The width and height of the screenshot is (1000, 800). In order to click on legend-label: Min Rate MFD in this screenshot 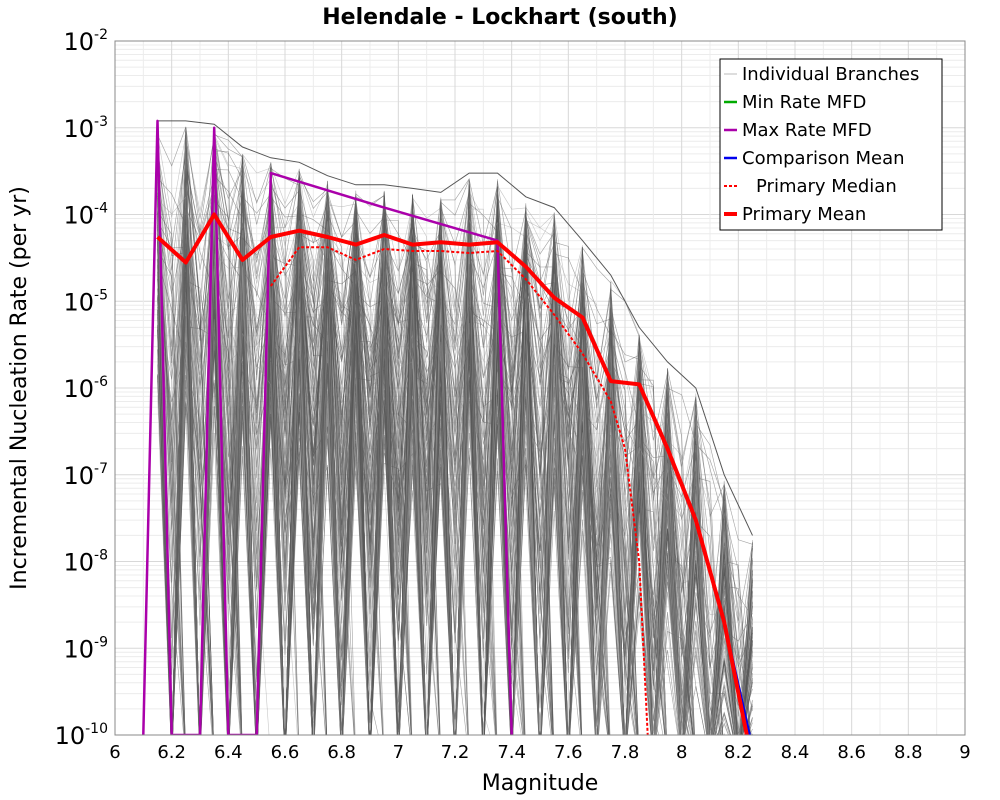, I will do `click(804, 102)`.